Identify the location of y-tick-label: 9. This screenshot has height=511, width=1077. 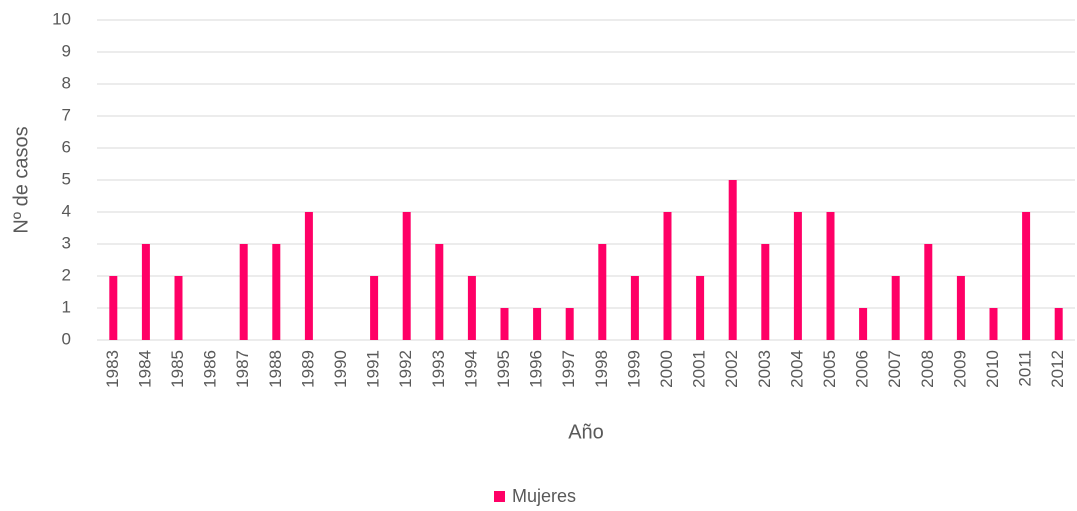
(66, 50).